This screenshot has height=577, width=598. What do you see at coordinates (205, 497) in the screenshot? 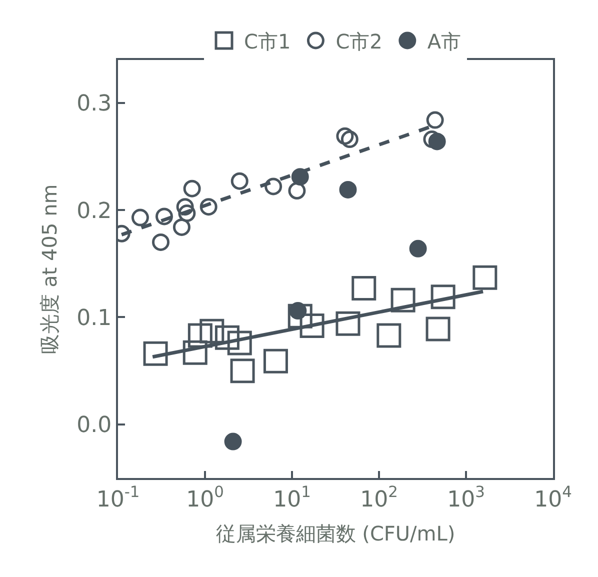
I see `x-tick-label: 10$^{0}$` at bounding box center [205, 497].